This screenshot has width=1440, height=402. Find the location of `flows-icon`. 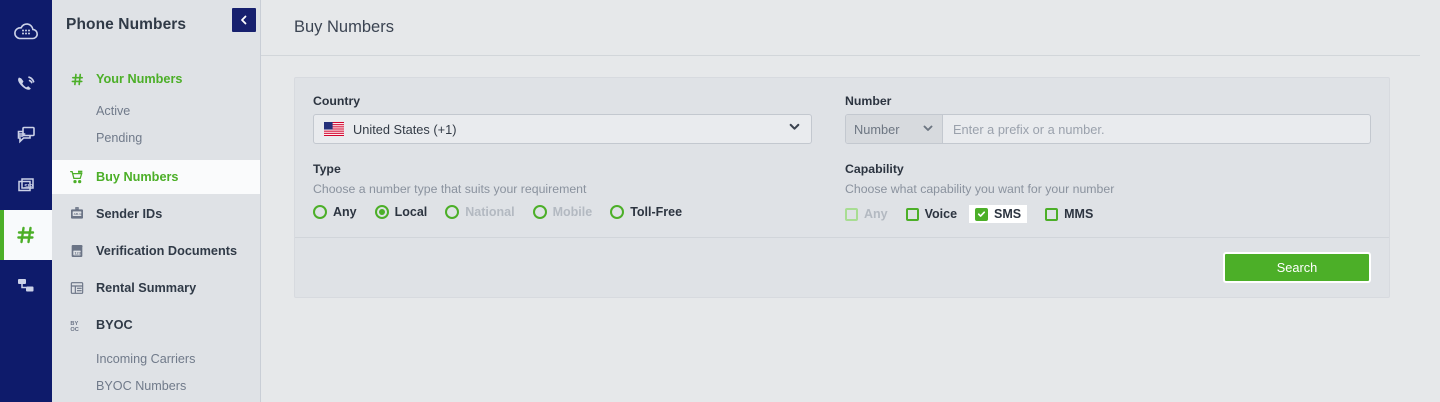

flows-icon is located at coordinates (26, 285).